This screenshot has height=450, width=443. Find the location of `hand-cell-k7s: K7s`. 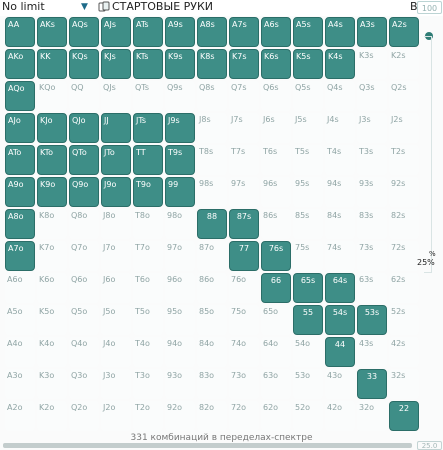

hand-cell-k7s: K7s is located at coordinates (244, 64).